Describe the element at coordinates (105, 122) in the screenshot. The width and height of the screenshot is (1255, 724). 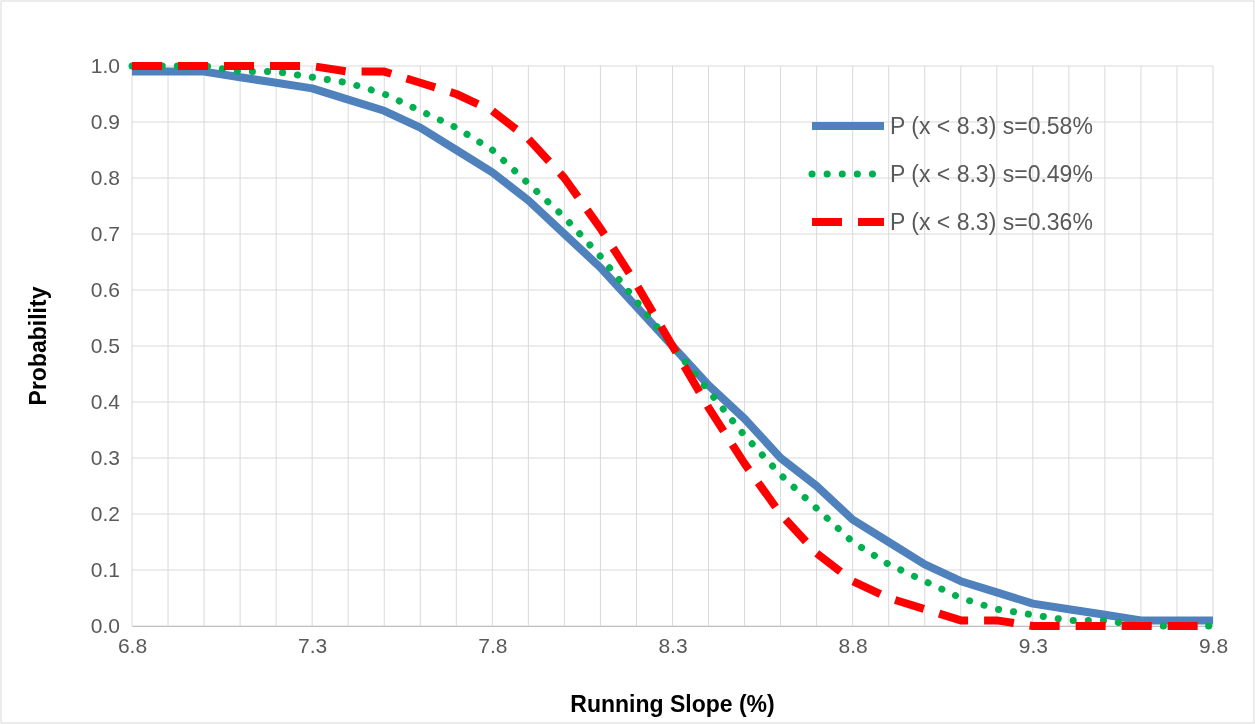
I see `y-tick-label: 0.9` at that location.